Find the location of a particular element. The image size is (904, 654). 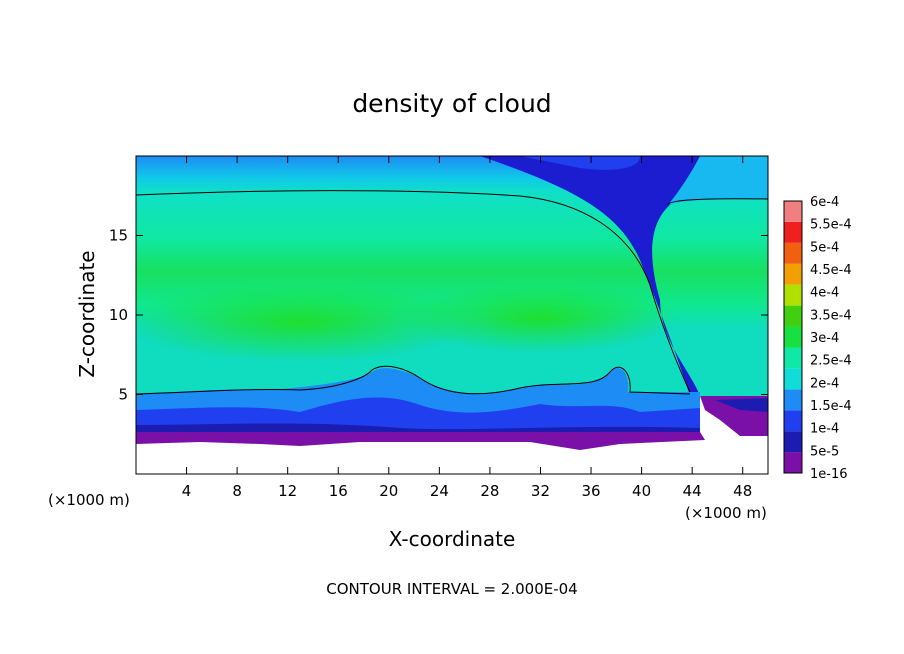

colorbar-label: 2.5e-4 is located at coordinates (831, 361).